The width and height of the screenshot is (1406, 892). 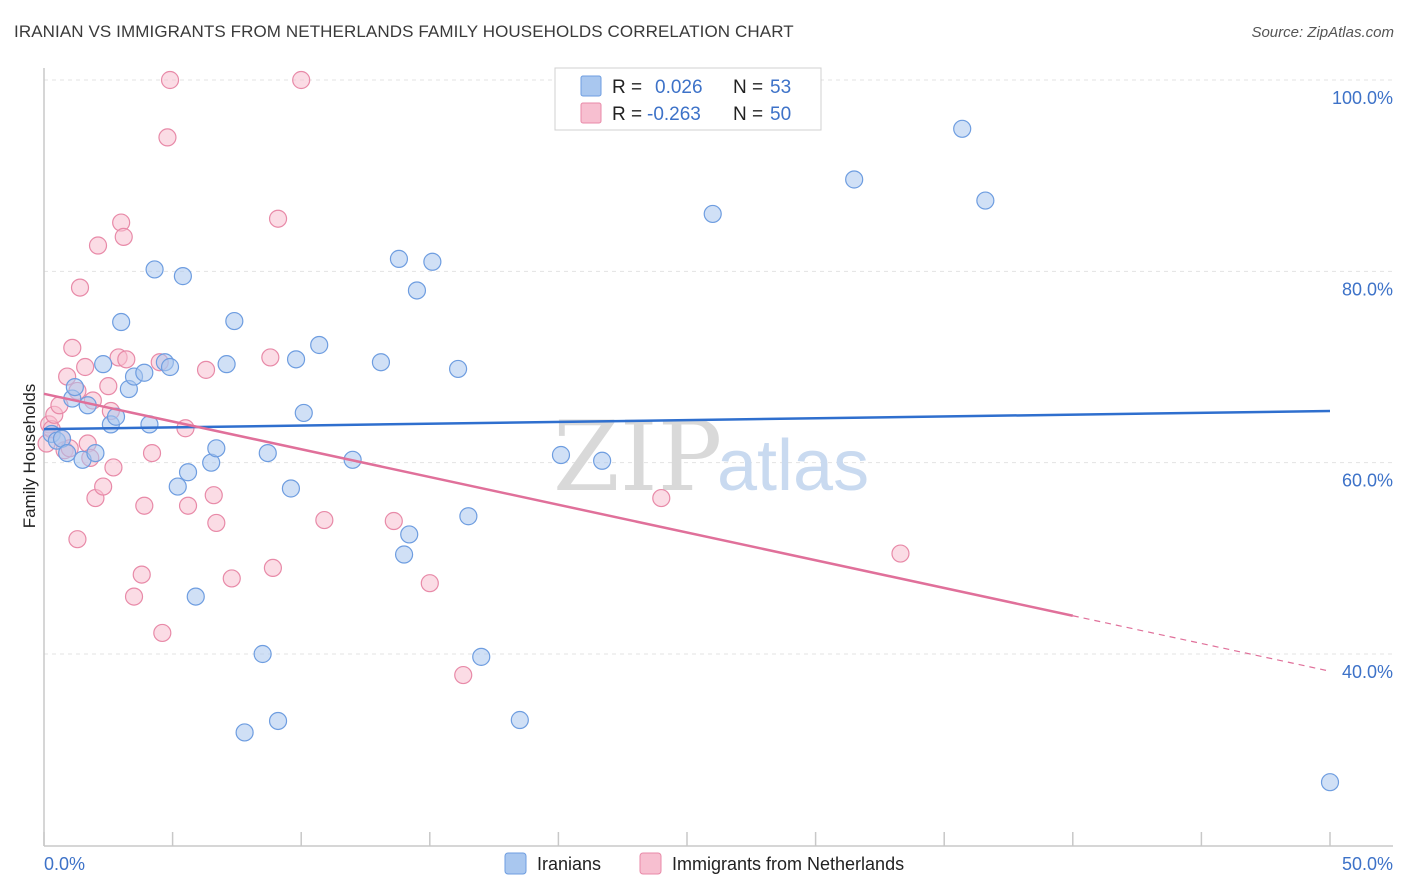 What do you see at coordinates (1367, 289) in the screenshot?
I see `y-tick-label: 80.0%` at bounding box center [1367, 289].